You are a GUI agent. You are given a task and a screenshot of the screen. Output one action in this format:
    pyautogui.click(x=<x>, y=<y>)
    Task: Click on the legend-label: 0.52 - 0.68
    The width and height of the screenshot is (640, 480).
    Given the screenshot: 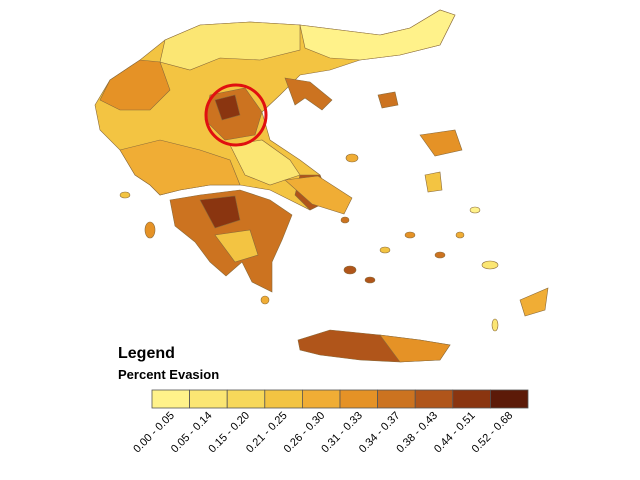 What is the action you would take?
    pyautogui.click(x=493, y=433)
    